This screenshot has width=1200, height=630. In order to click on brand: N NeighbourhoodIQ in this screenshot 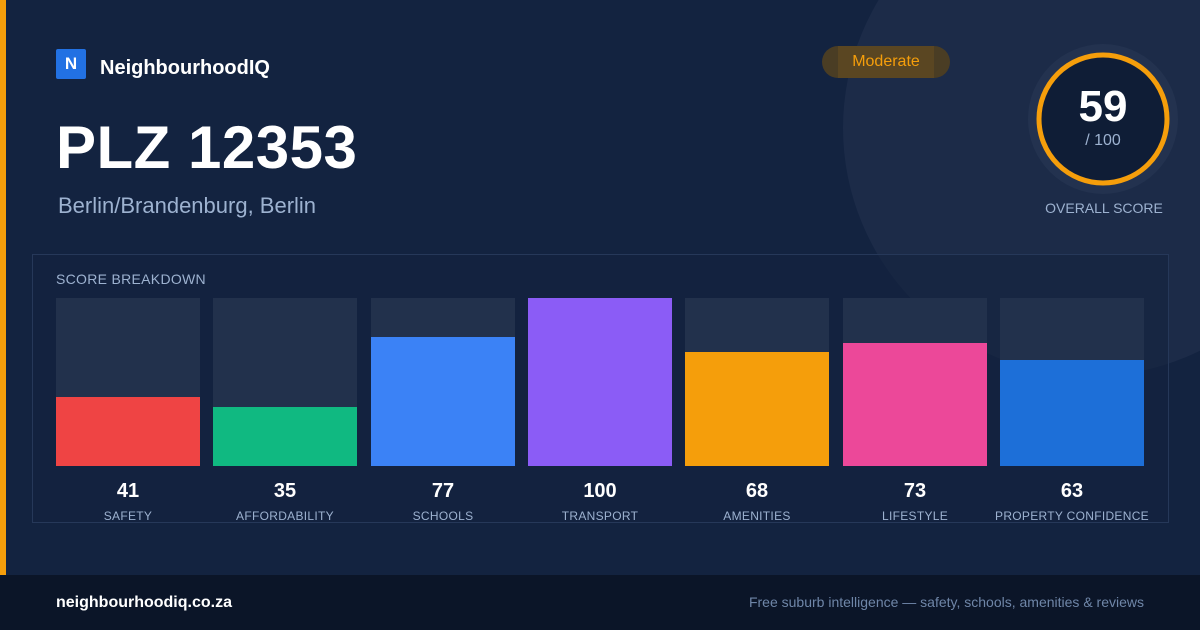, I will do `click(163, 63)`.